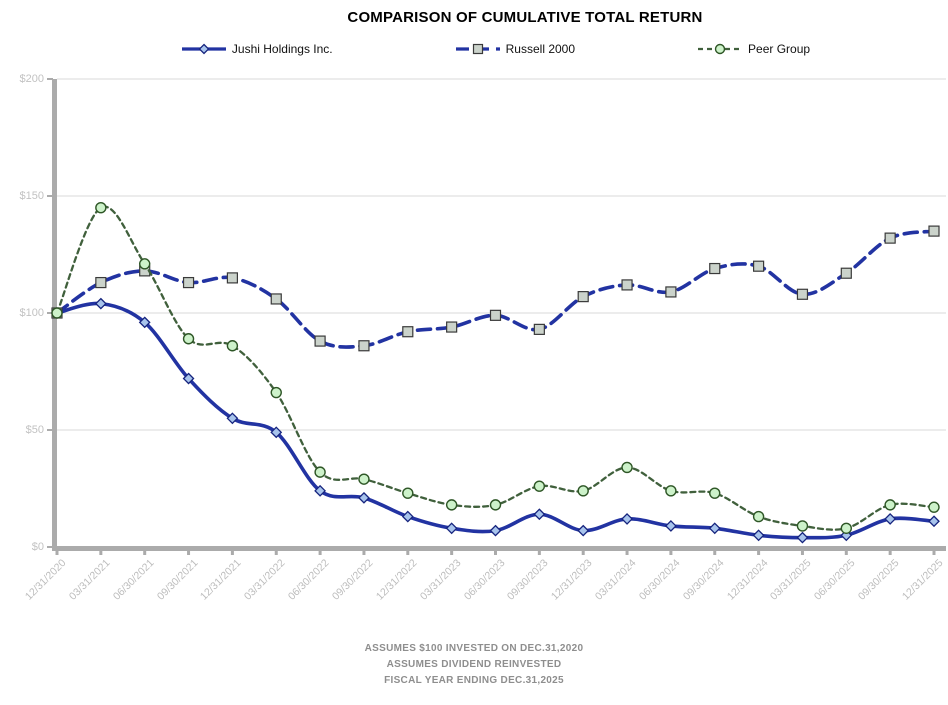 This screenshot has width=948, height=705. I want to click on y-tick-label: $200, so click(31, 79).